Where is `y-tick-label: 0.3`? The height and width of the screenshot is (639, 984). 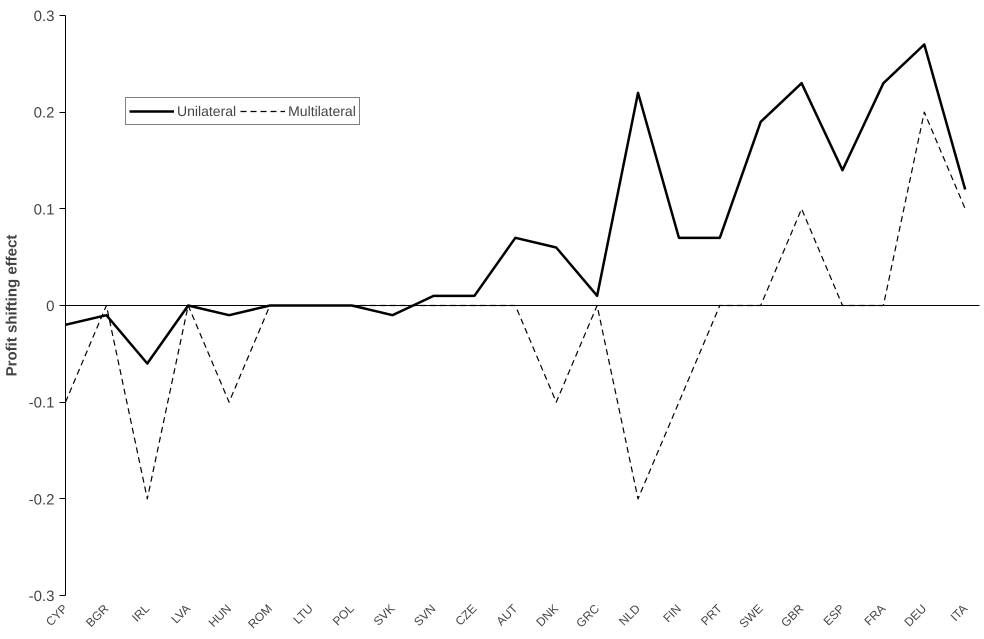
y-tick-label: 0.3 is located at coordinates (44, 16).